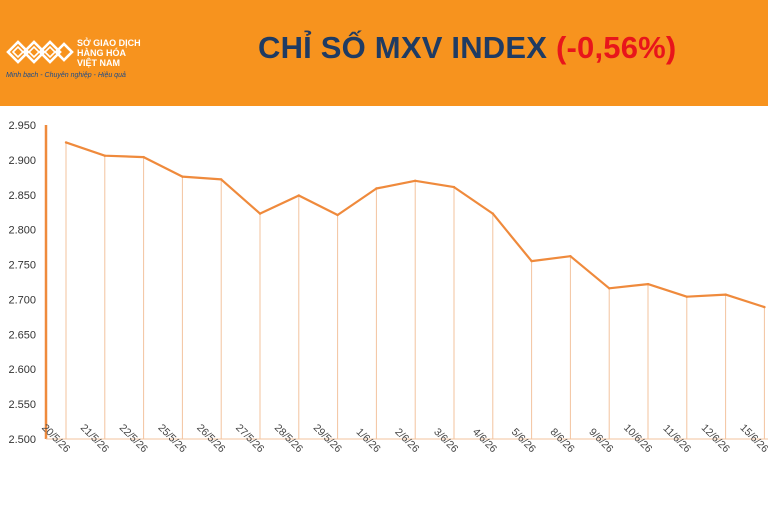  What do you see at coordinates (22, 440) in the screenshot?
I see `y-tick-label: 2.500` at bounding box center [22, 440].